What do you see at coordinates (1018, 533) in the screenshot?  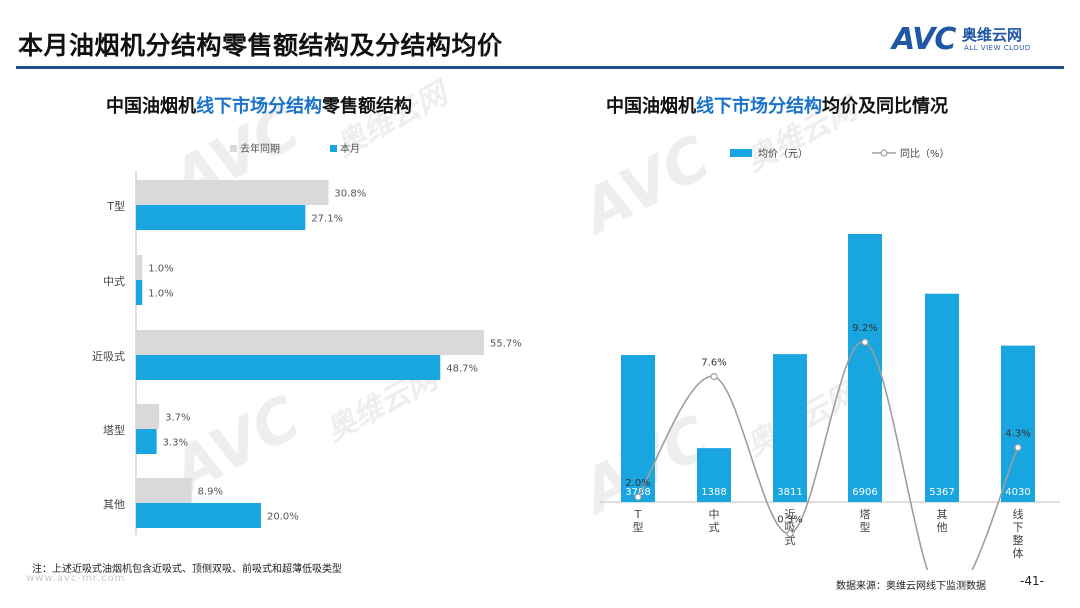 I see `category-label: 线下整体` at bounding box center [1018, 533].